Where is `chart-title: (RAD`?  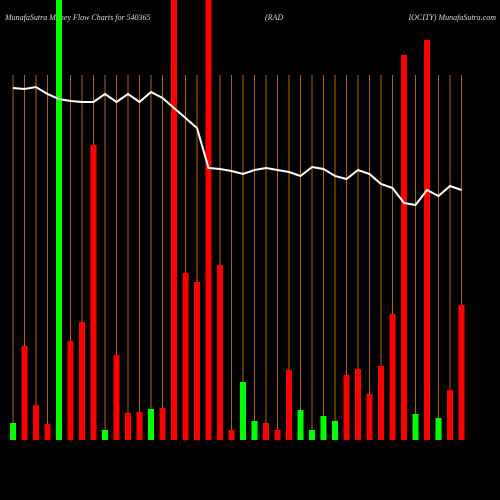
chart-title: (RAD is located at coordinates (274, 17).